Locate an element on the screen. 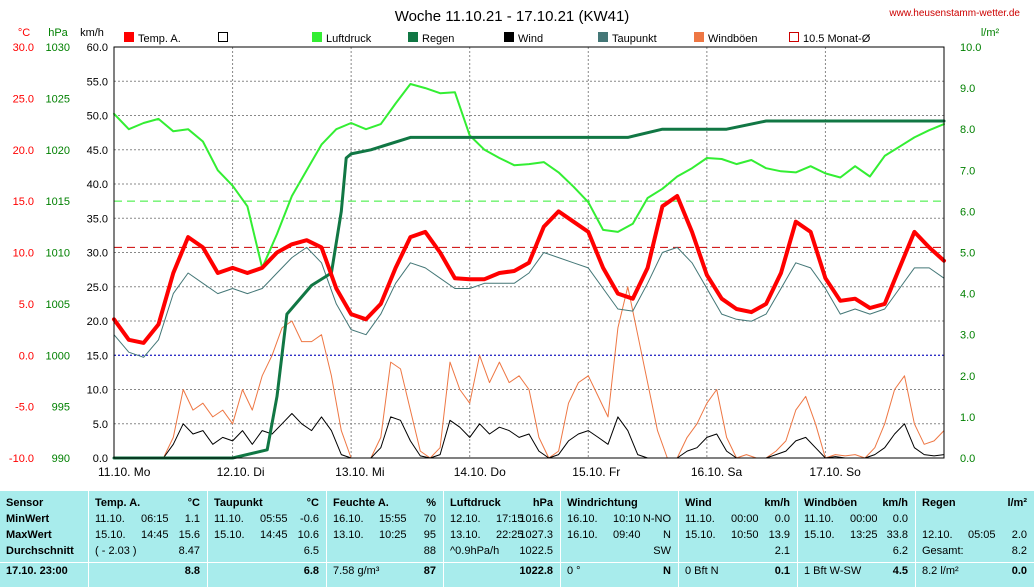 This screenshot has width=1034, height=587. legend-label: Windböen is located at coordinates (733, 39).